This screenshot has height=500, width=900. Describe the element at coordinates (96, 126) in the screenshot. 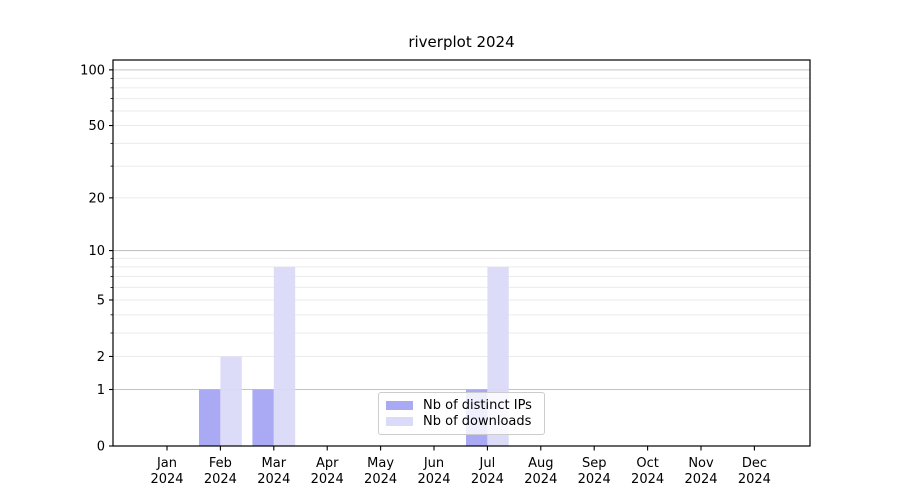

I see `y-tick-label: 50` at that location.